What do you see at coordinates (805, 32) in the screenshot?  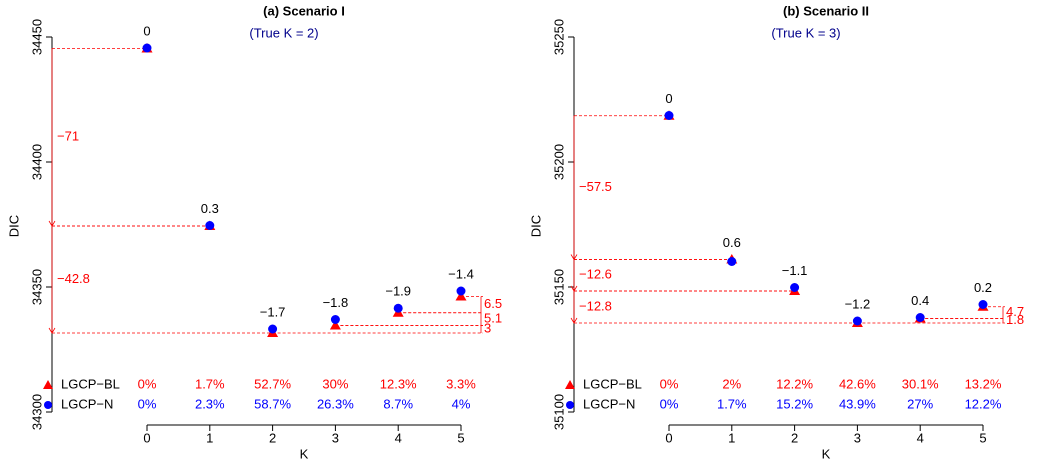 I see `chart-subtitle: (True K = 3)` at bounding box center [805, 32].